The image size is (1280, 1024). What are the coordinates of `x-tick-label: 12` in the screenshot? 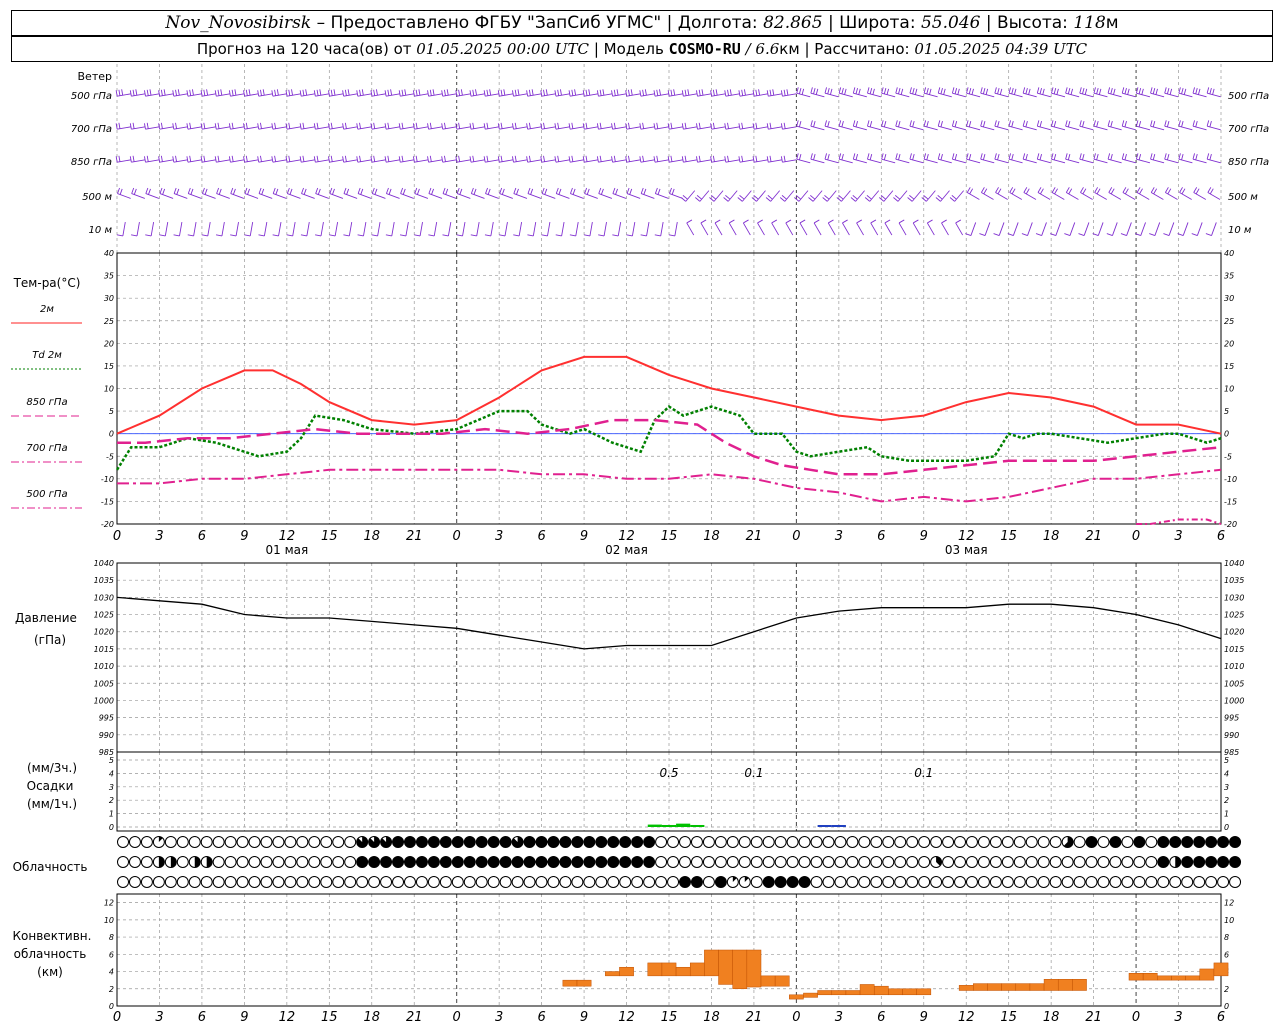 It's located at (626, 536).